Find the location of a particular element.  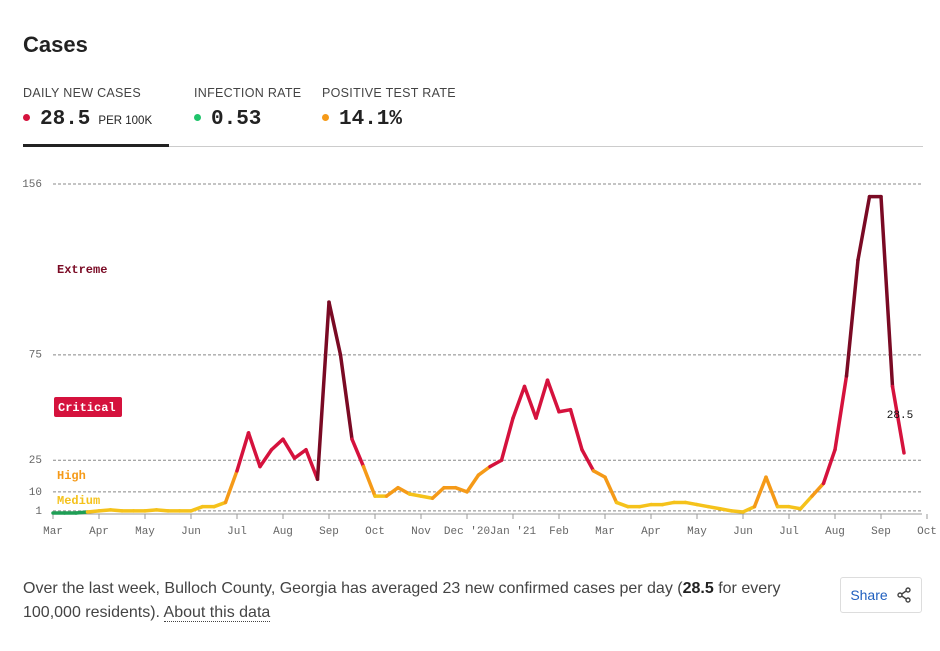

tab: POSITIVE TEST RATE 14.1% is located at coordinates (389, 108).